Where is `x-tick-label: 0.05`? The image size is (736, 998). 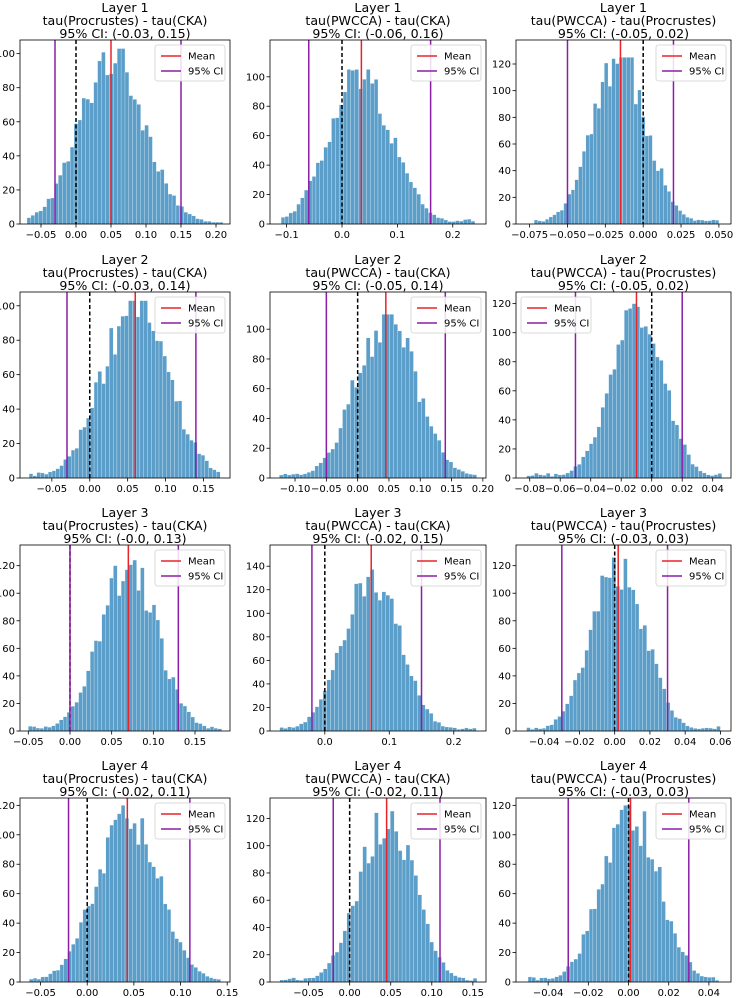
x-tick-label: 0.05 is located at coordinates (134, 993).